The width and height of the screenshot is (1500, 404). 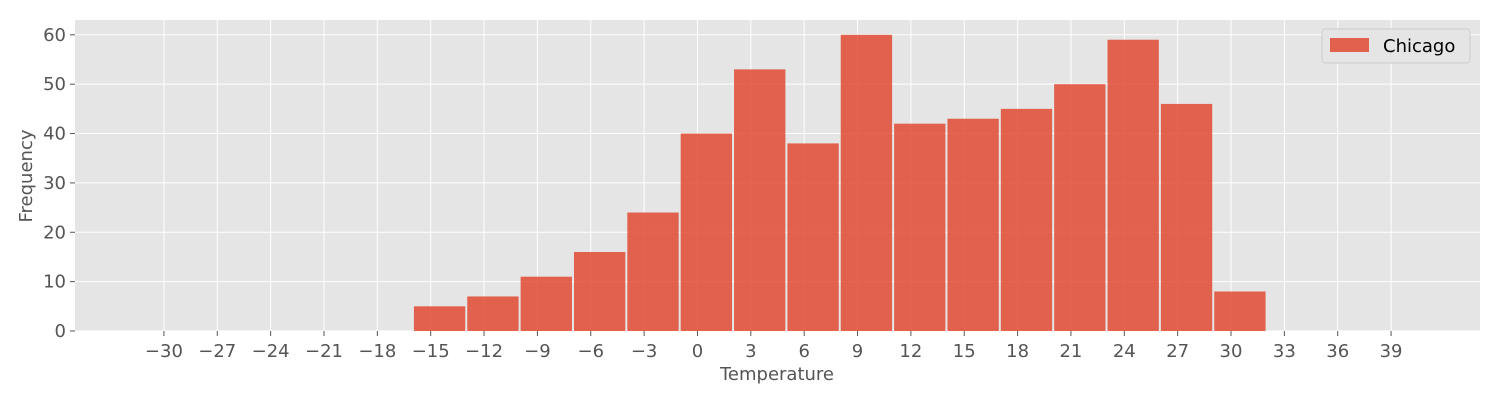 I want to click on x-tick-label: −18, so click(x=377, y=351).